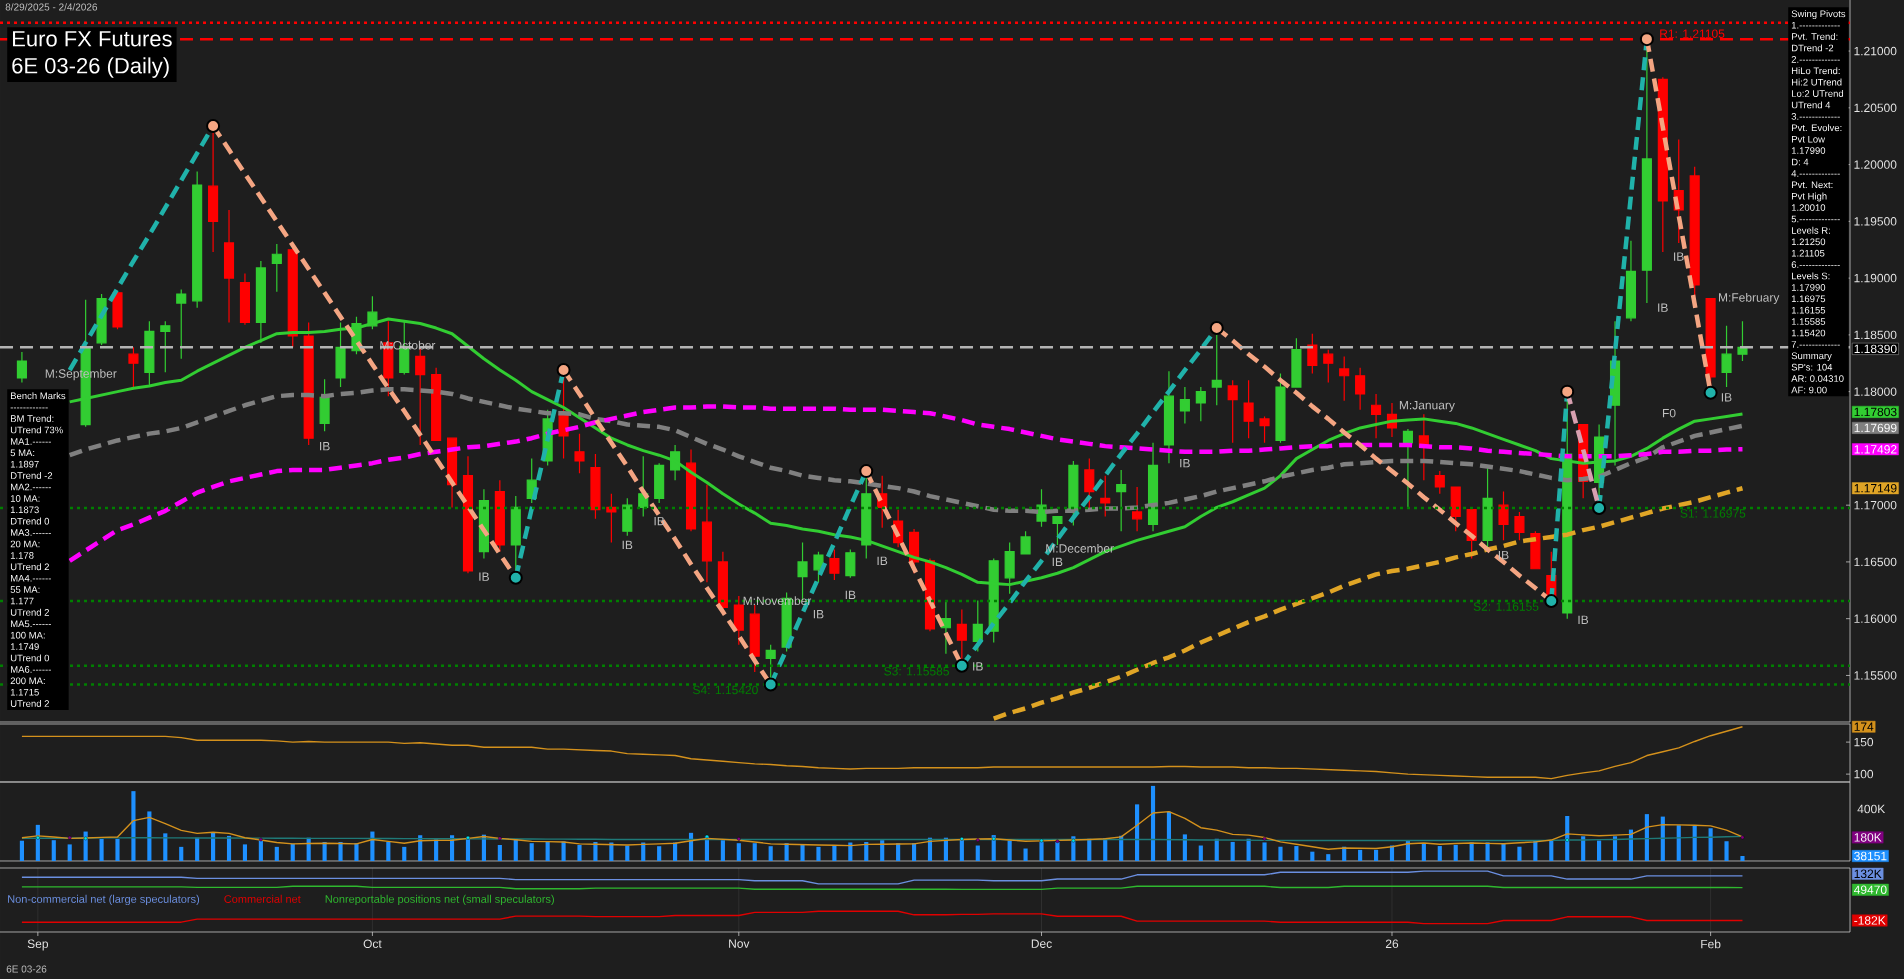 This screenshot has width=1904, height=979. I want to click on x-tick-label: Sep, so click(38, 945).